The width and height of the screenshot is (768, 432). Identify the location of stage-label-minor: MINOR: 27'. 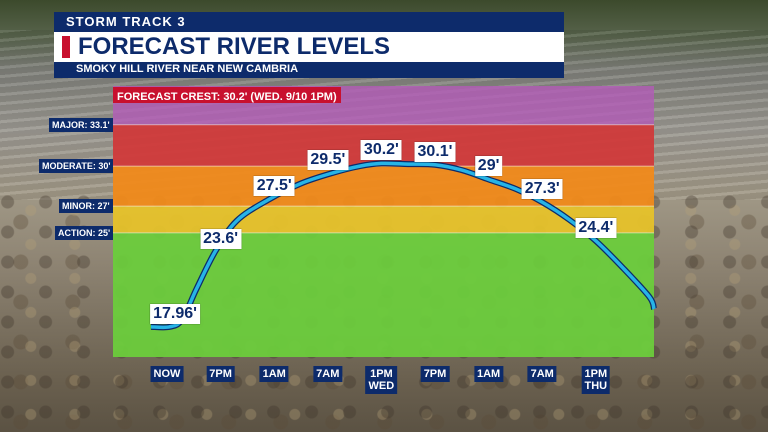
(86, 206).